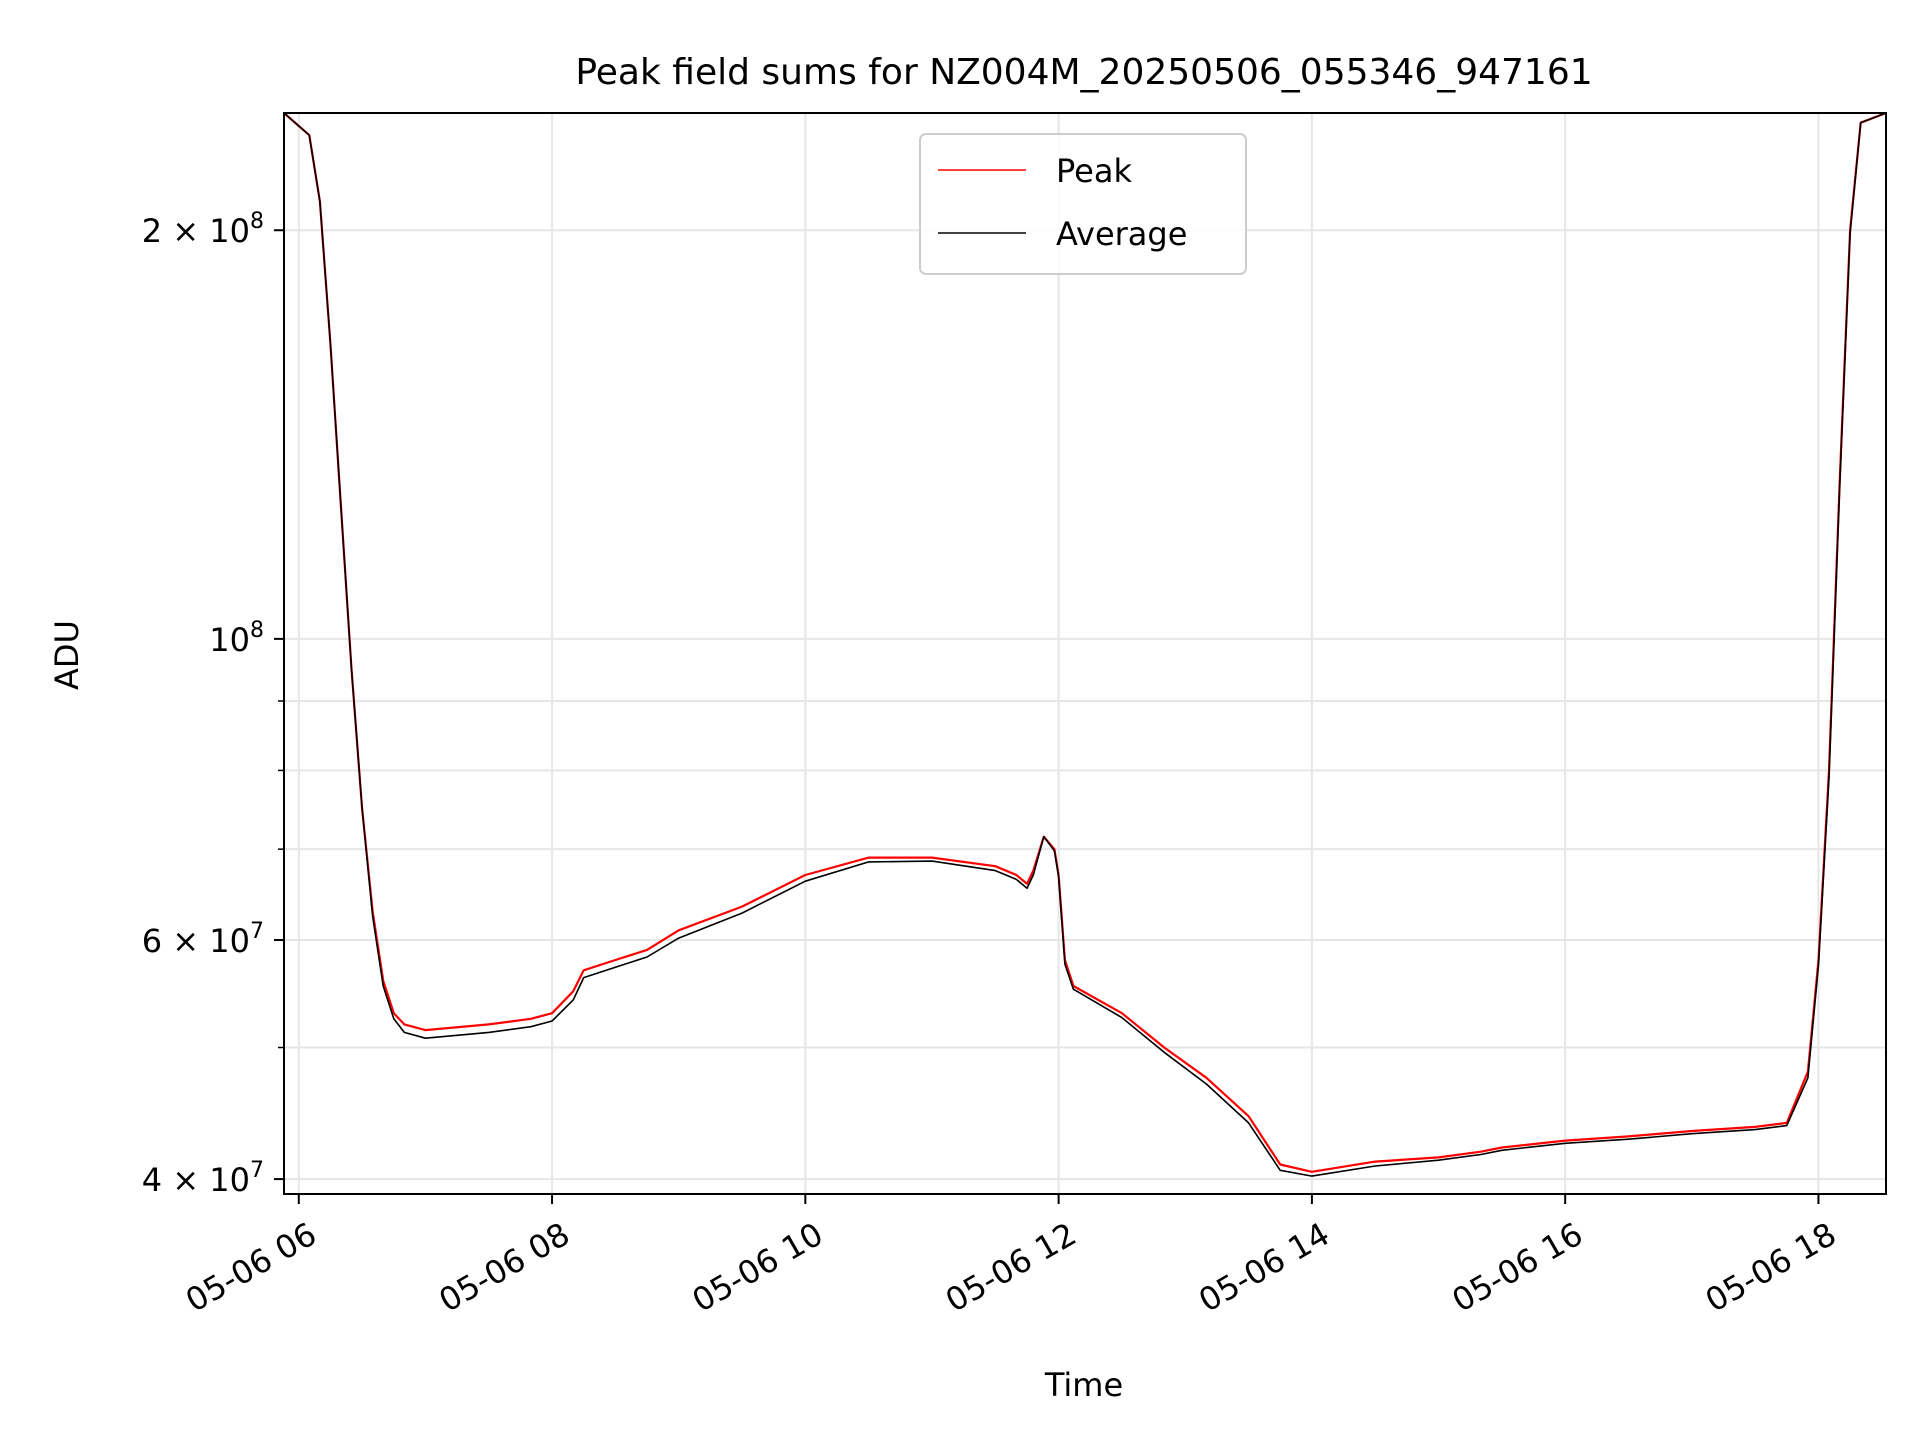 The height and width of the screenshot is (1444, 1920). What do you see at coordinates (236, 638) in the screenshot?
I see `y-tick-label-2: 108` at bounding box center [236, 638].